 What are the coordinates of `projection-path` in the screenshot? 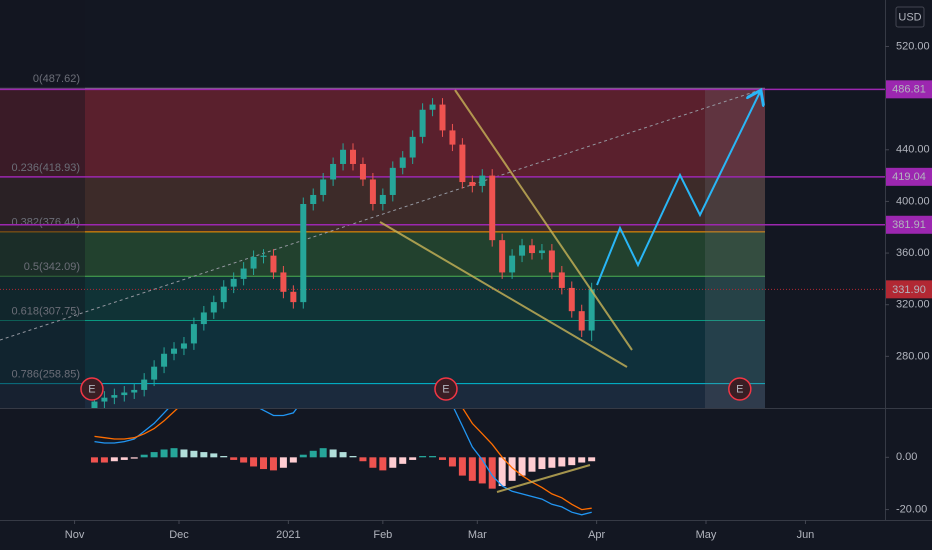 It's located at (678, 189).